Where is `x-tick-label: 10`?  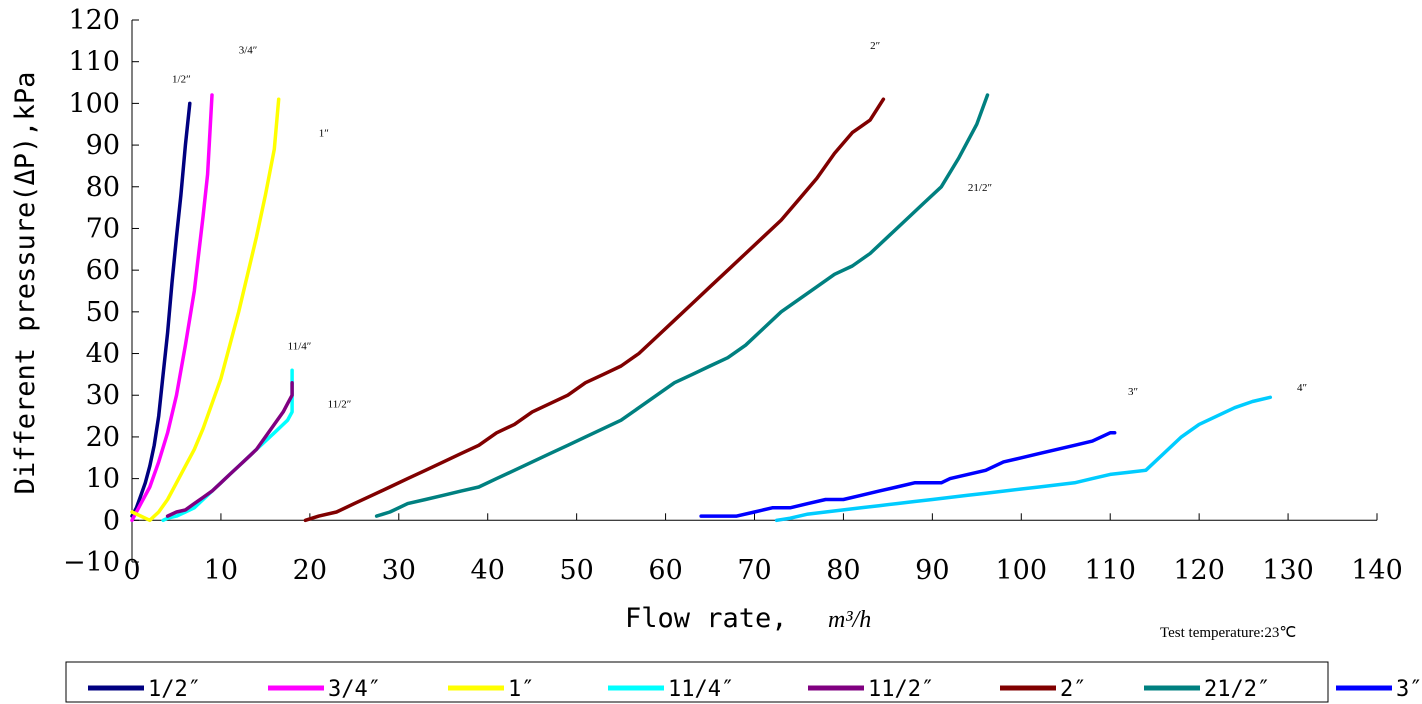 x-tick-label: 10 is located at coordinates (221, 570).